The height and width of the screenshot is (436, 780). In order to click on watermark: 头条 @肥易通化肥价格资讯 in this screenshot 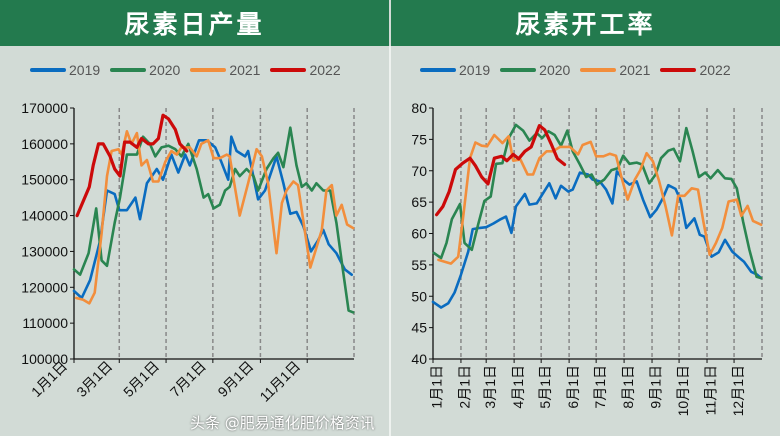, I will do `click(282, 423)`.